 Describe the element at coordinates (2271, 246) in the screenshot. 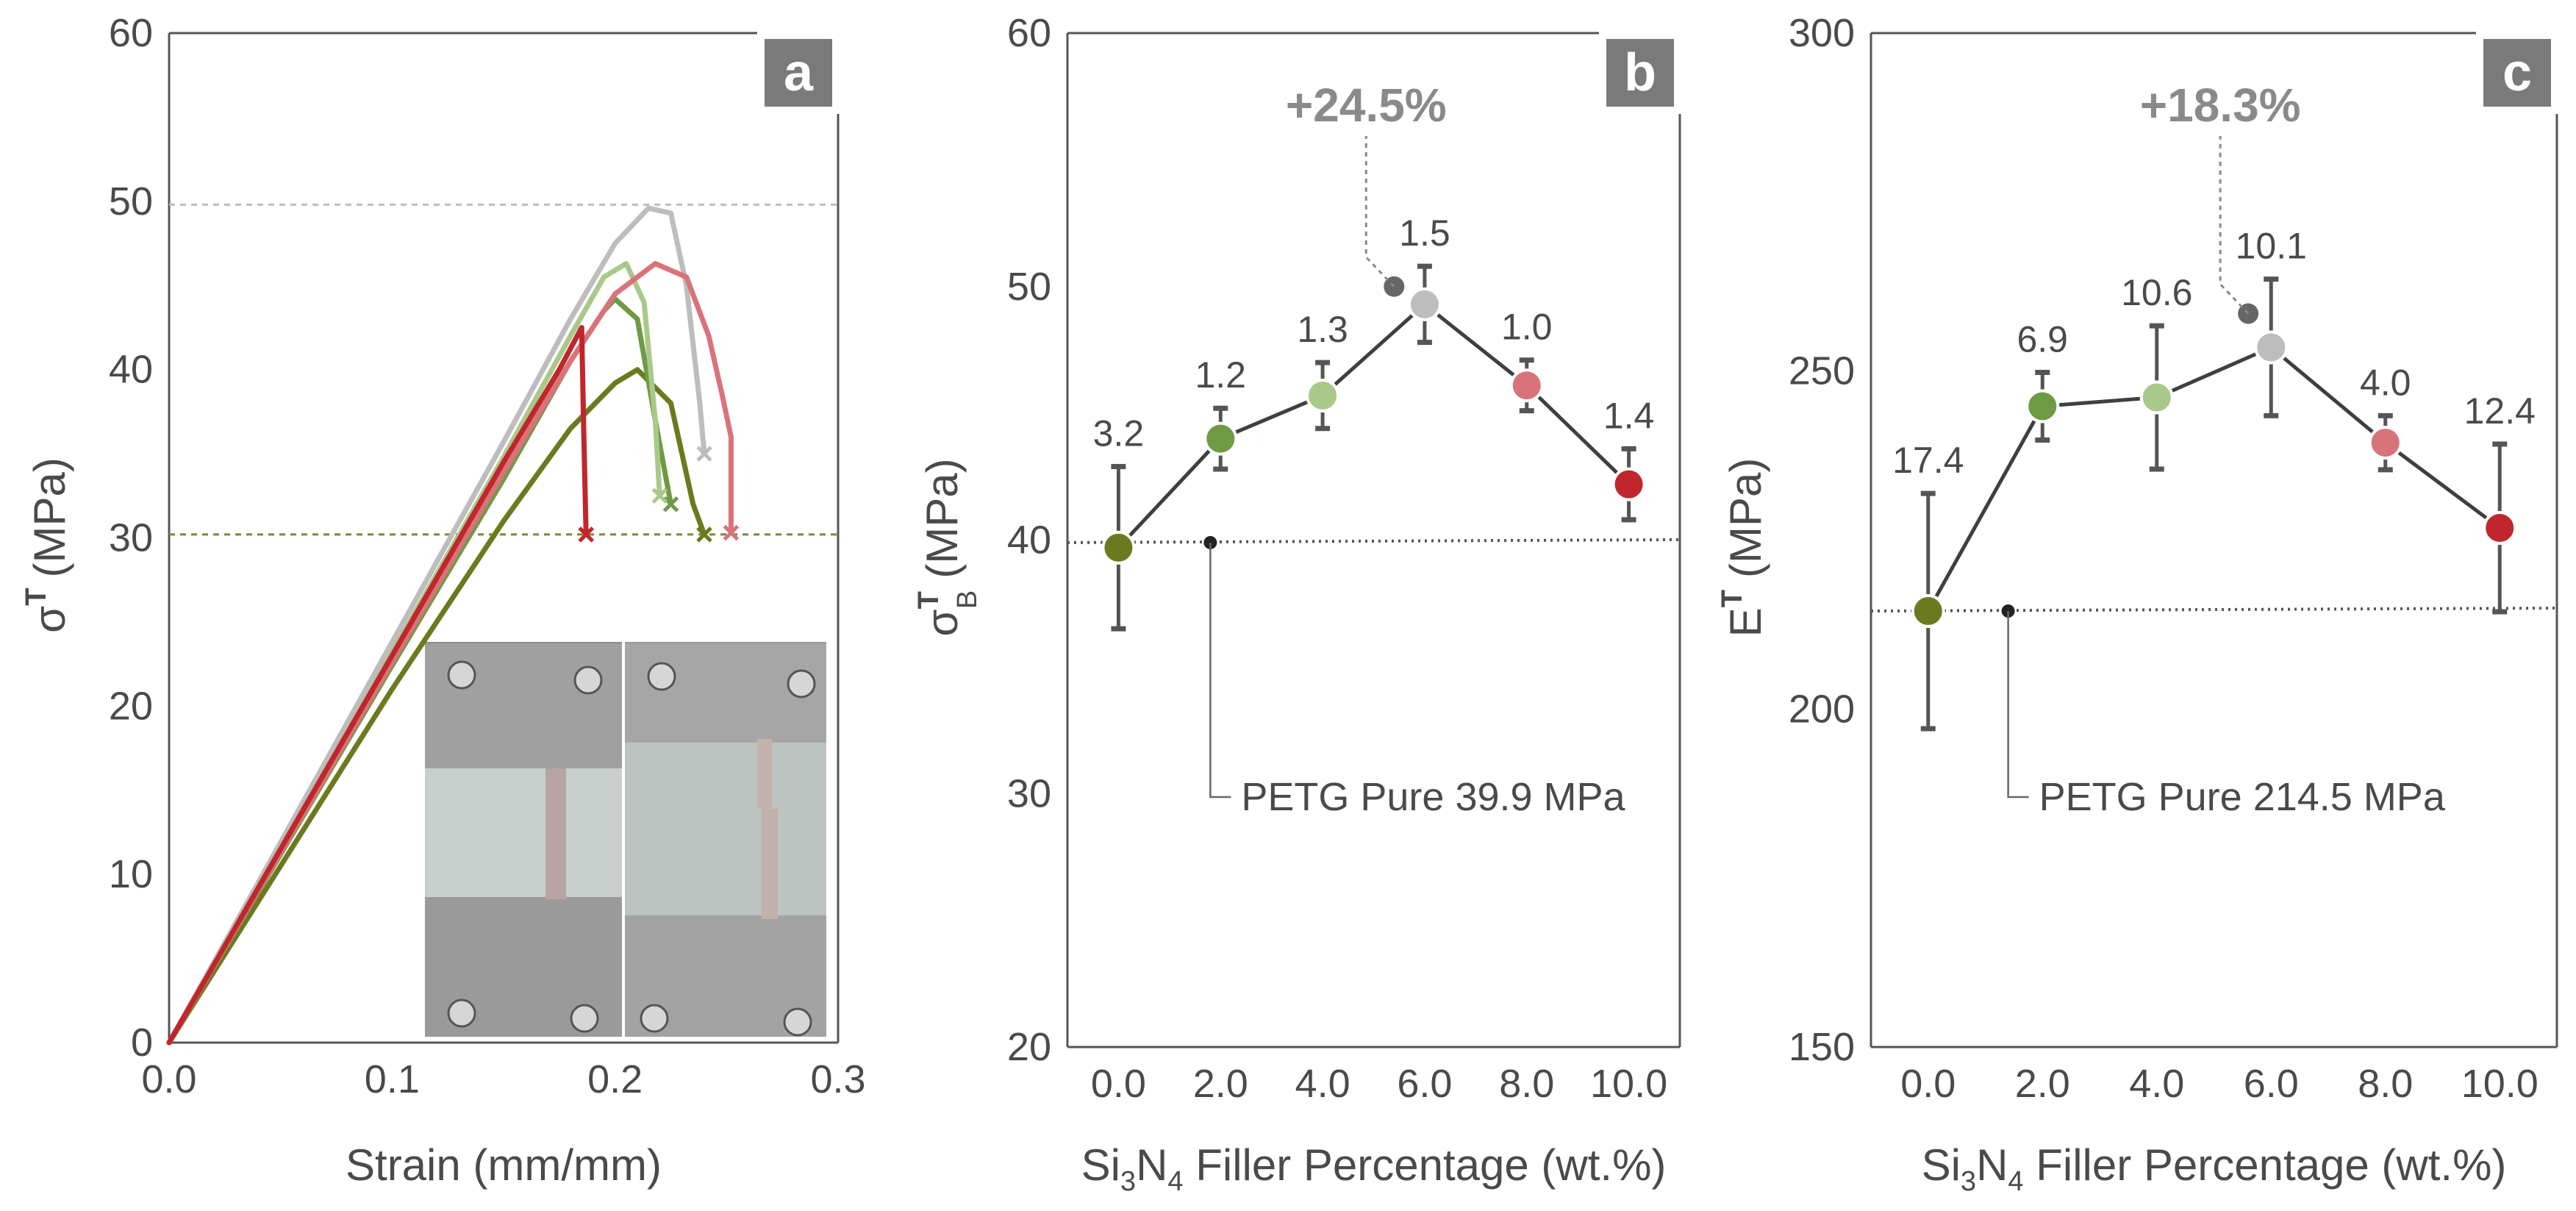

I see `std-dev-label: 10.1` at that location.